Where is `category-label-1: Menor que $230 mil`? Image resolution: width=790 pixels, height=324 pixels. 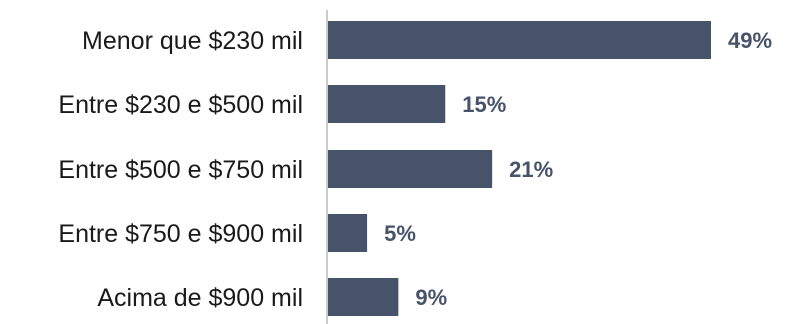 category-label-1: Menor que $230 mil is located at coordinates (192, 41).